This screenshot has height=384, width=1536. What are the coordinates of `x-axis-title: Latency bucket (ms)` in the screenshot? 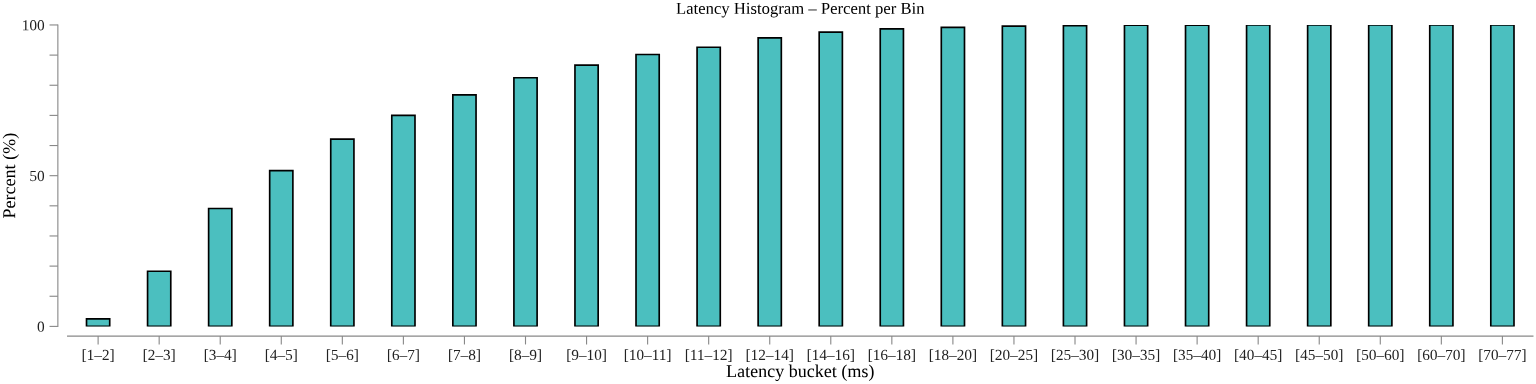 It's located at (800, 372).